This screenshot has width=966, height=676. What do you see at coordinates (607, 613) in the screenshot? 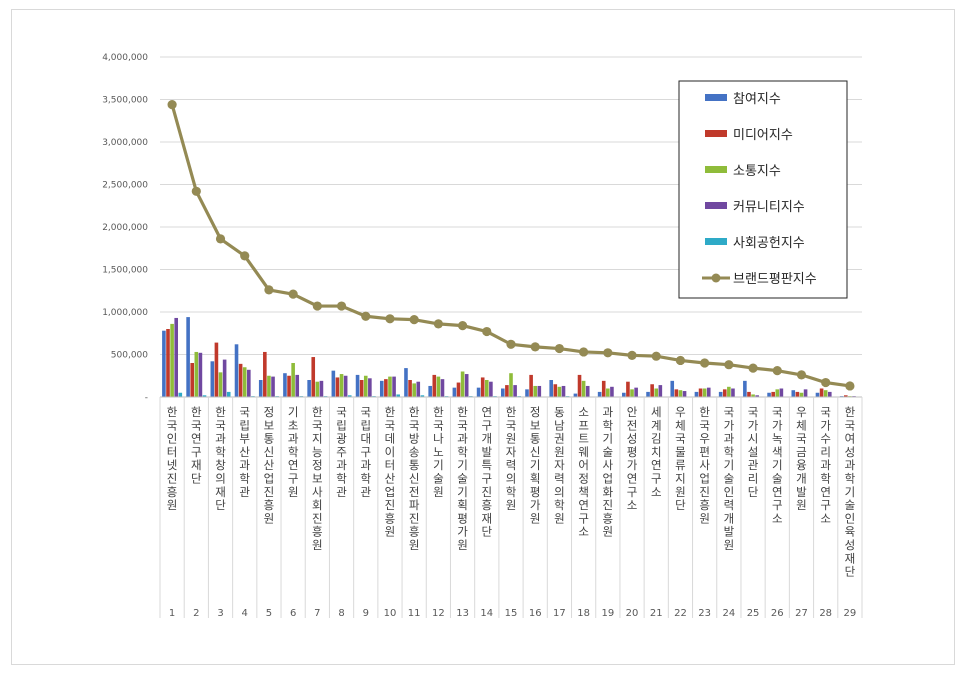
I see `x-rank-label: 19` at bounding box center [607, 613].